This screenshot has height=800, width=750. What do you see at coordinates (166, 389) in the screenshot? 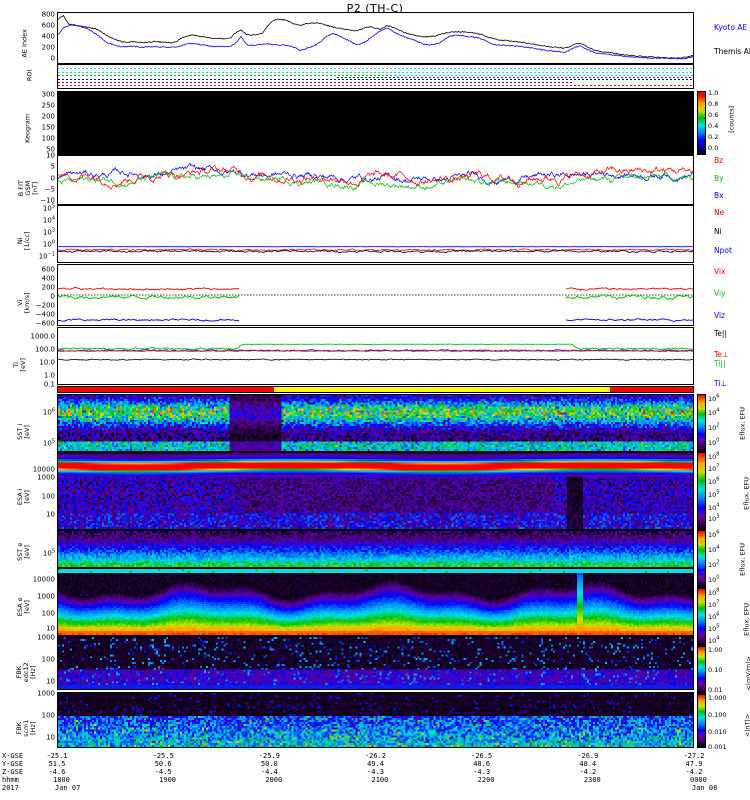
I see `mode-seg-slow1` at bounding box center [166, 389].